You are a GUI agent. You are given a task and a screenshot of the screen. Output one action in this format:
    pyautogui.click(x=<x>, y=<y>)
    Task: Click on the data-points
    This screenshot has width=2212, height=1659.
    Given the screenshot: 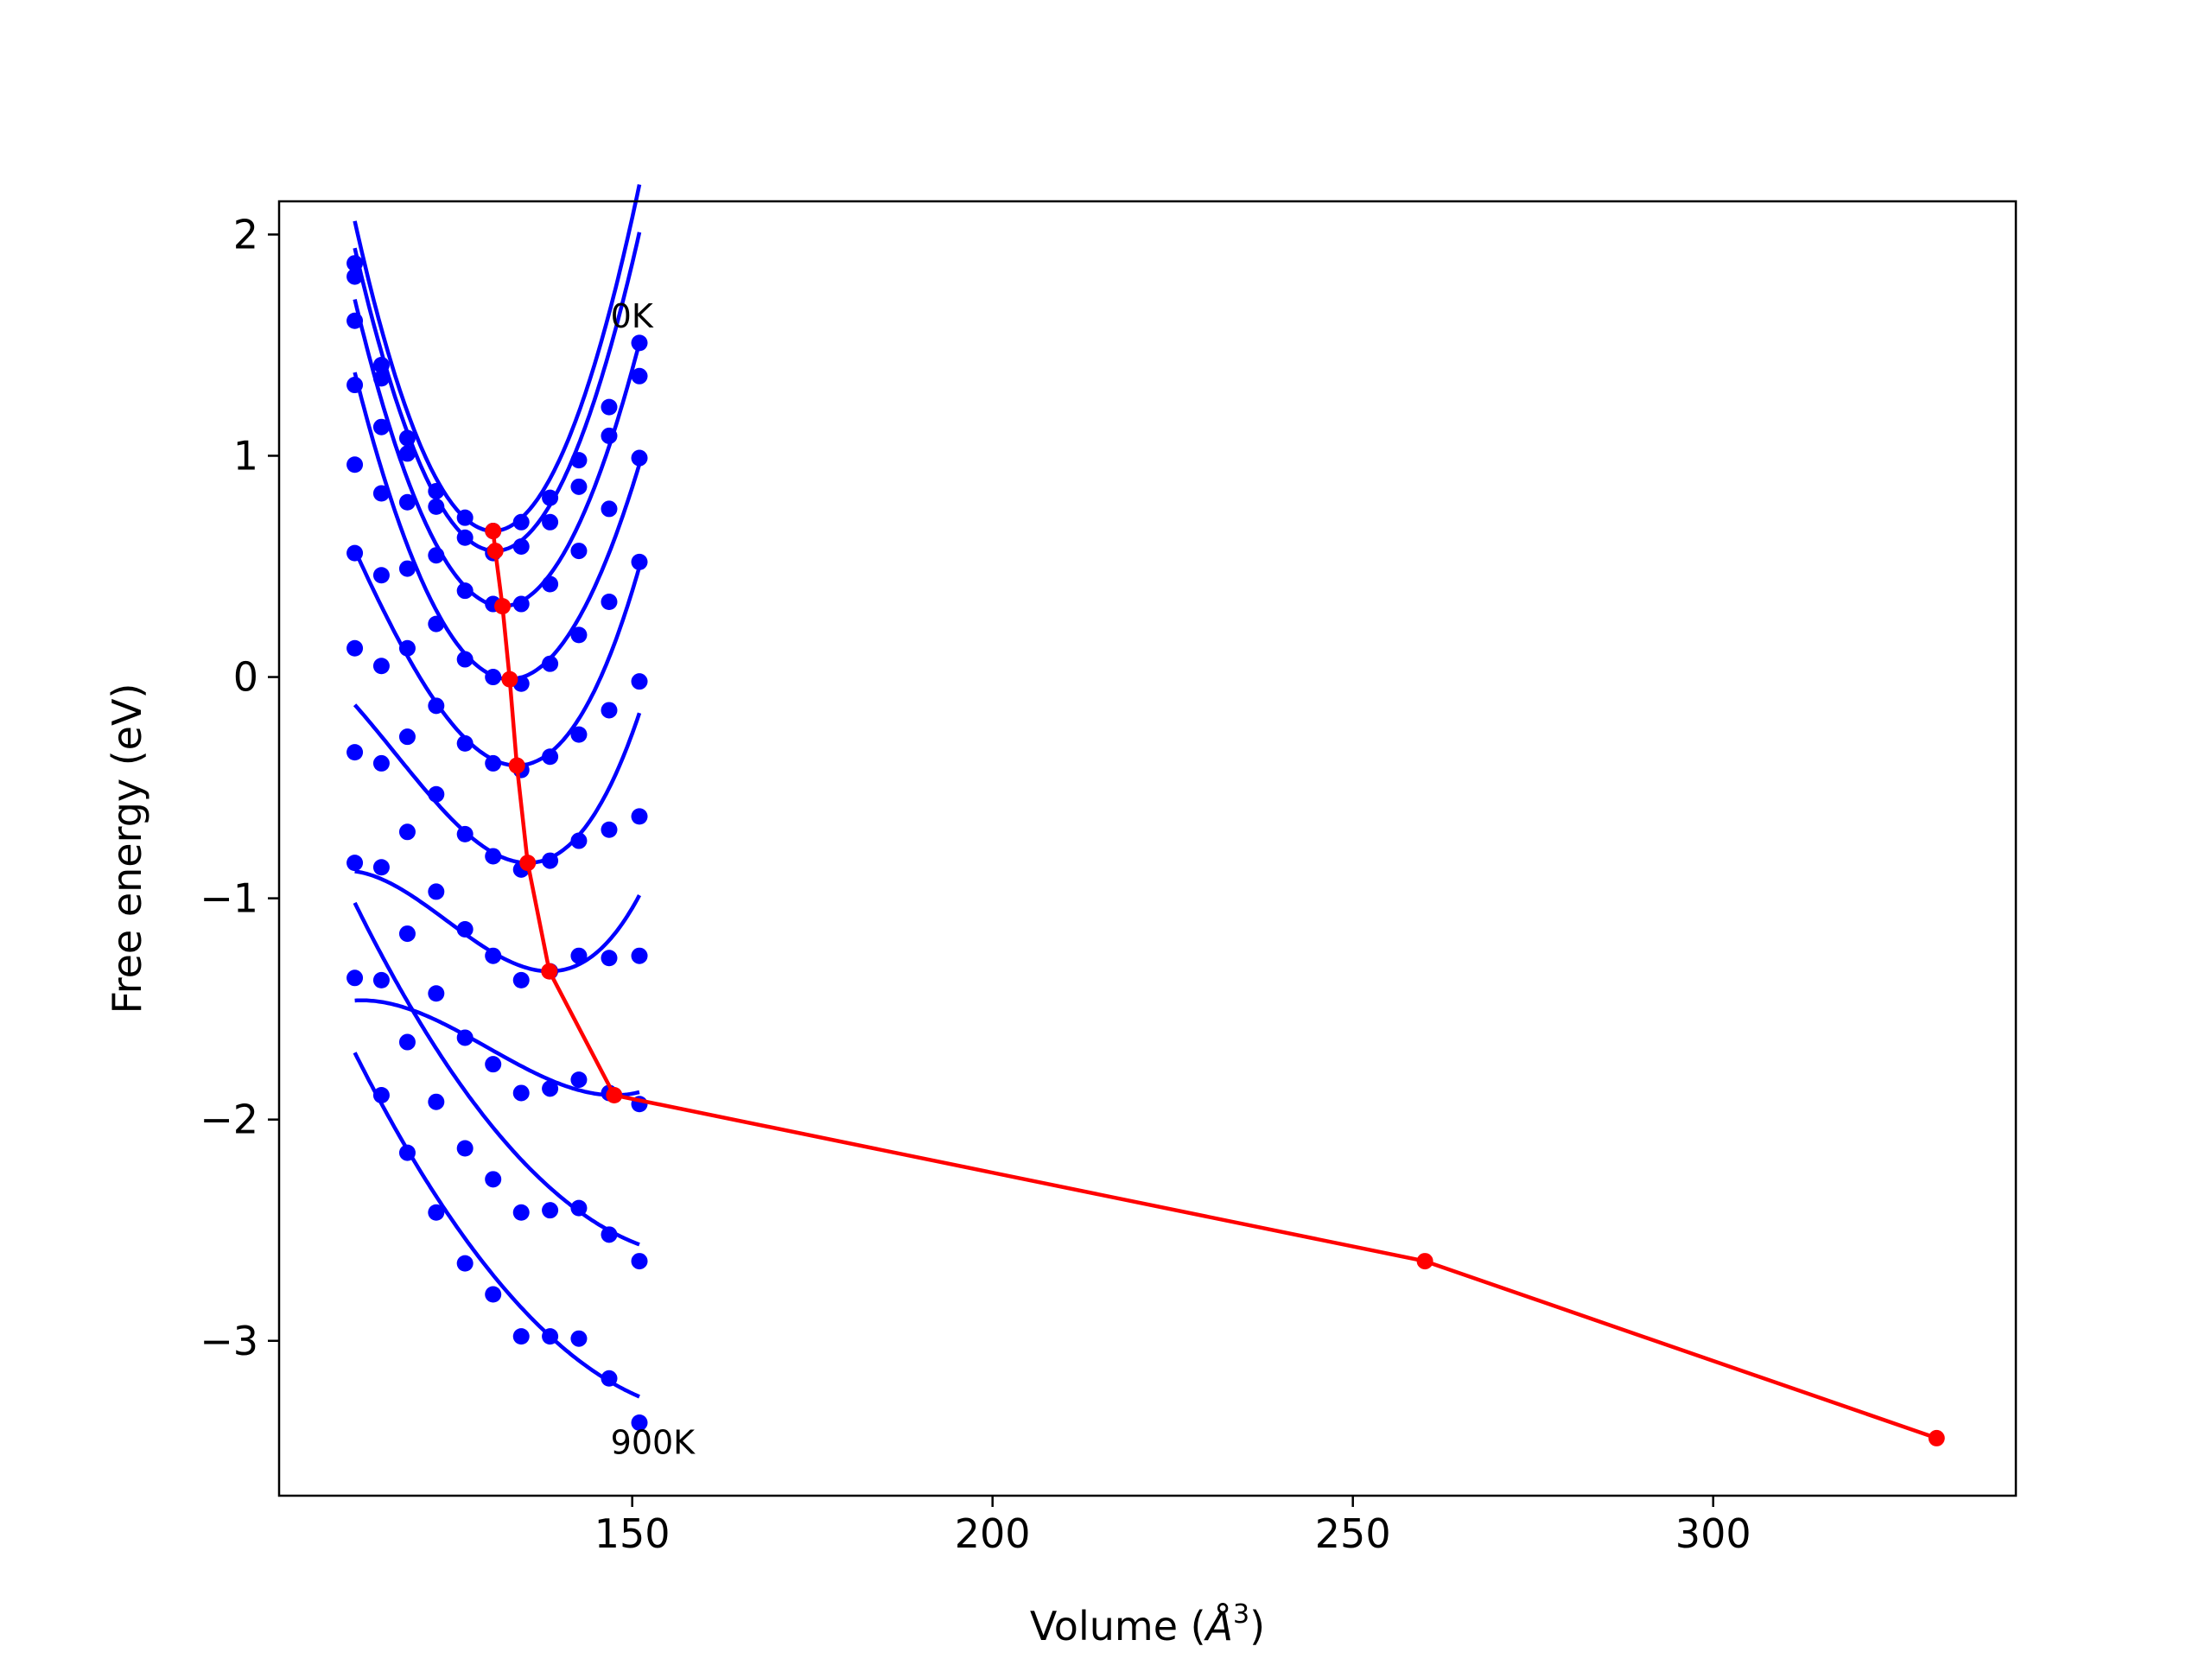 What is the action you would take?
    pyautogui.click(x=497, y=843)
    